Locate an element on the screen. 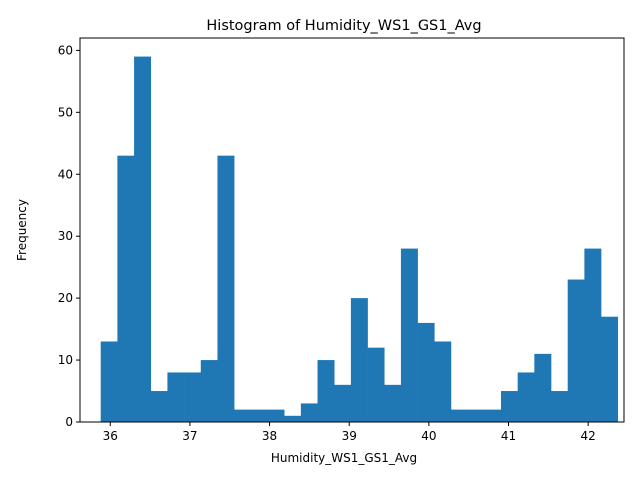  x-axis-label: Humidity_WS1_GS1_Avg is located at coordinates (344, 458).